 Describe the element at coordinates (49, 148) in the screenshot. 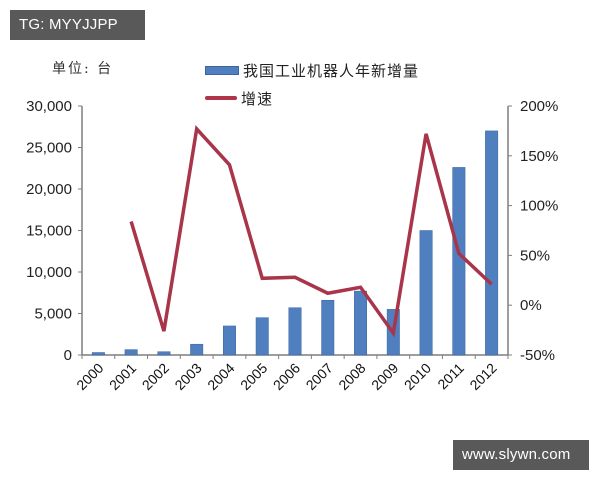

I see `left-tick-label: 25,000` at that location.